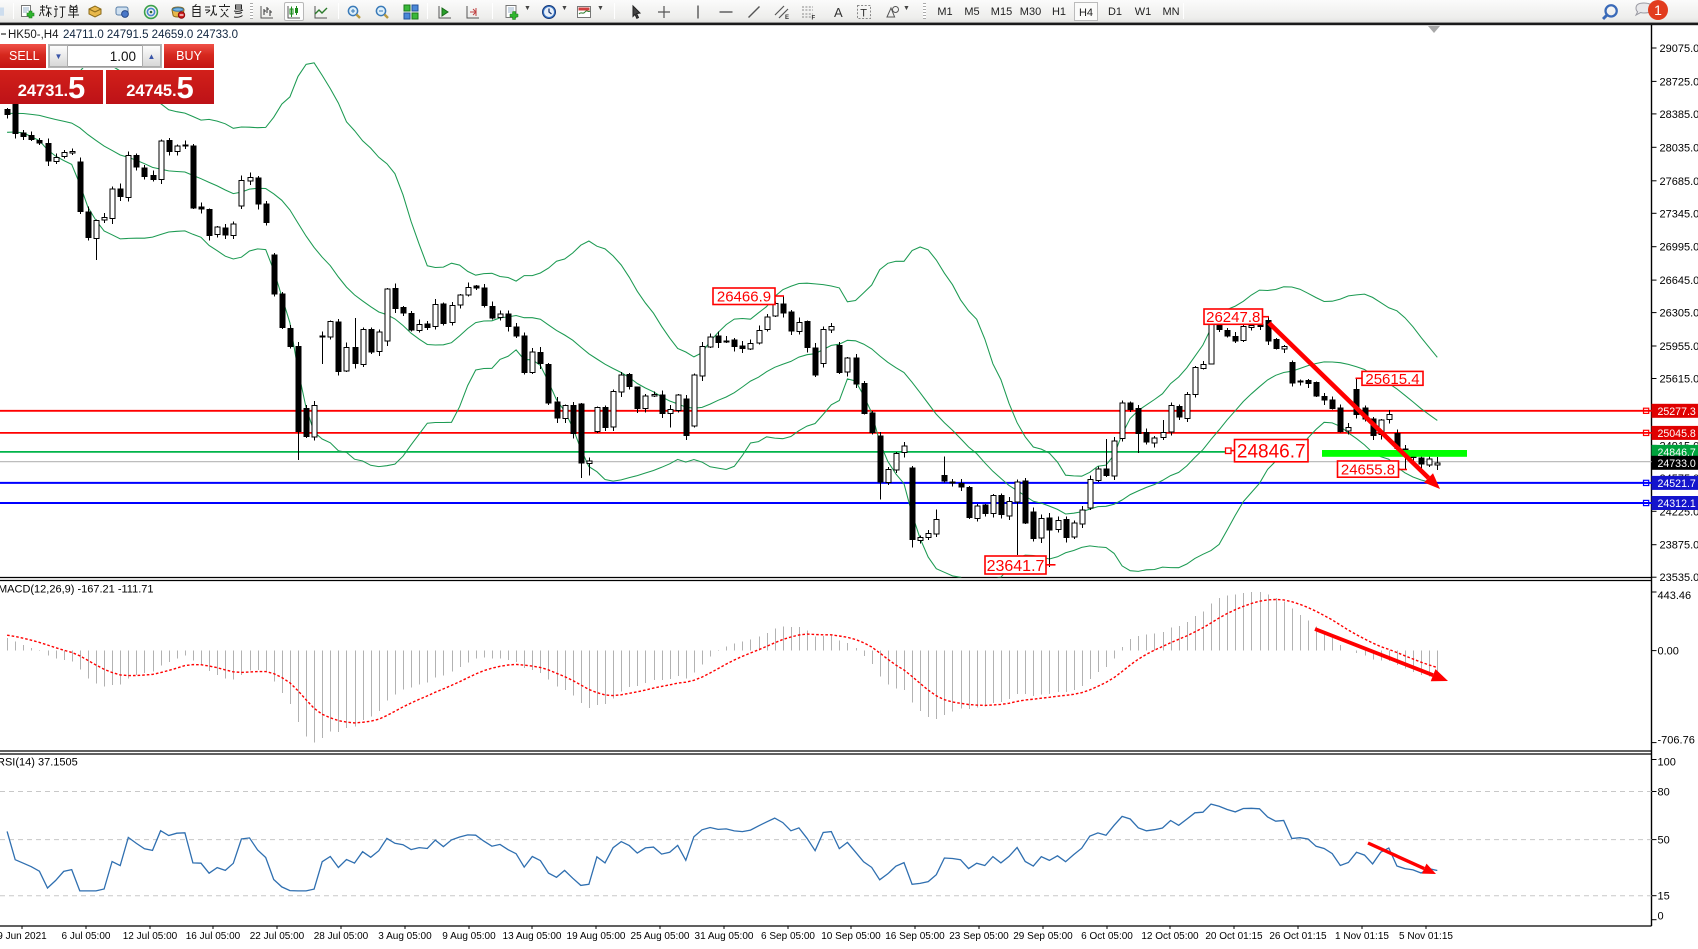  What do you see at coordinates (1170, 936) in the screenshot?
I see `svg-text: 12 Oct 05:00` at bounding box center [1170, 936].